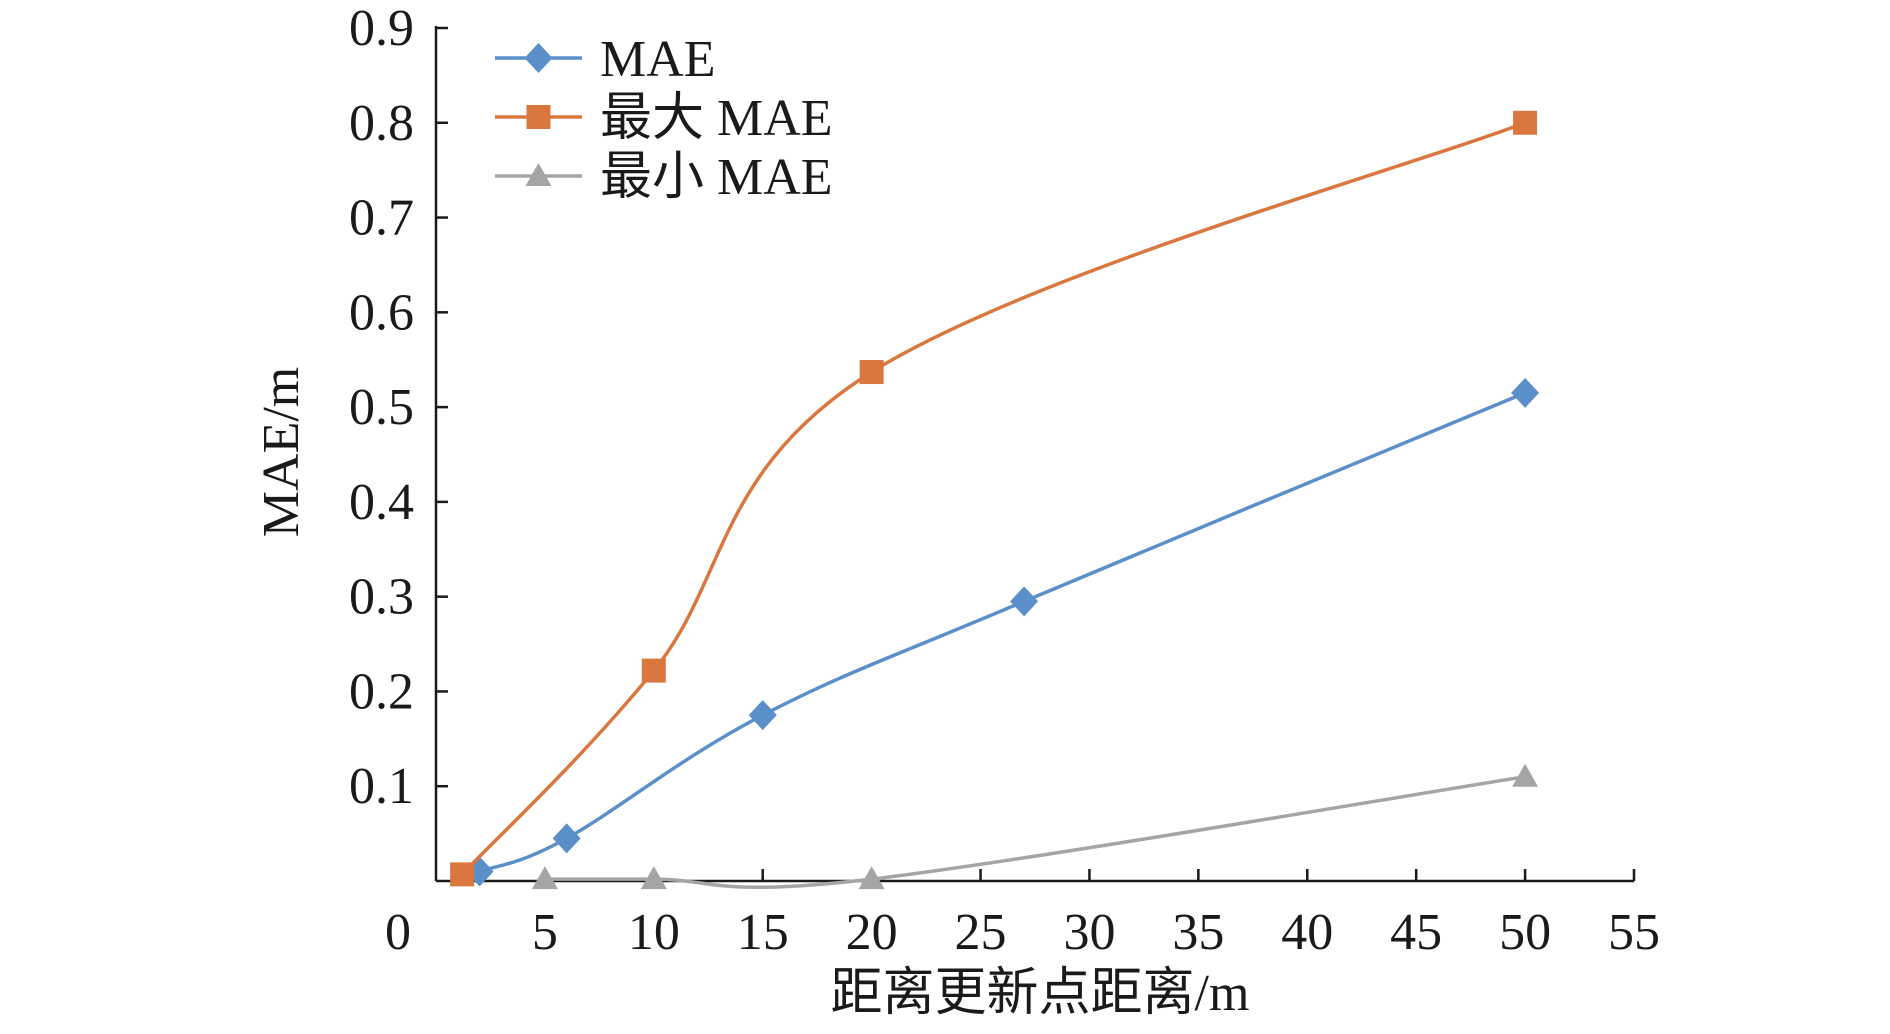  I want to click on x-tick-label: 25, so click(981, 932).